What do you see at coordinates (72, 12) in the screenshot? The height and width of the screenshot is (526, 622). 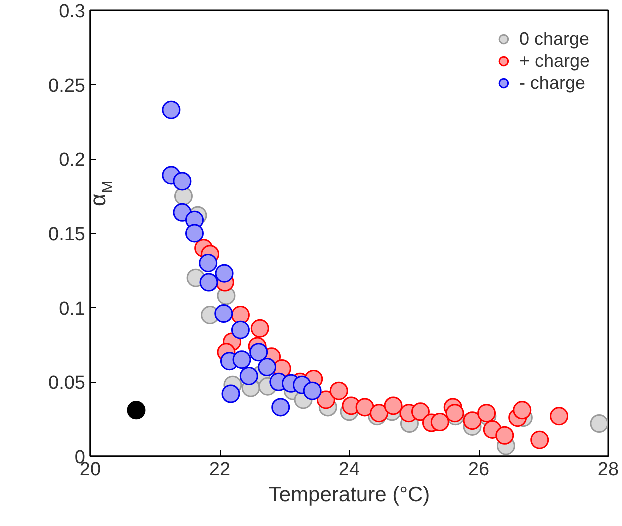 I see `y-tick-label: 0.3` at bounding box center [72, 12].